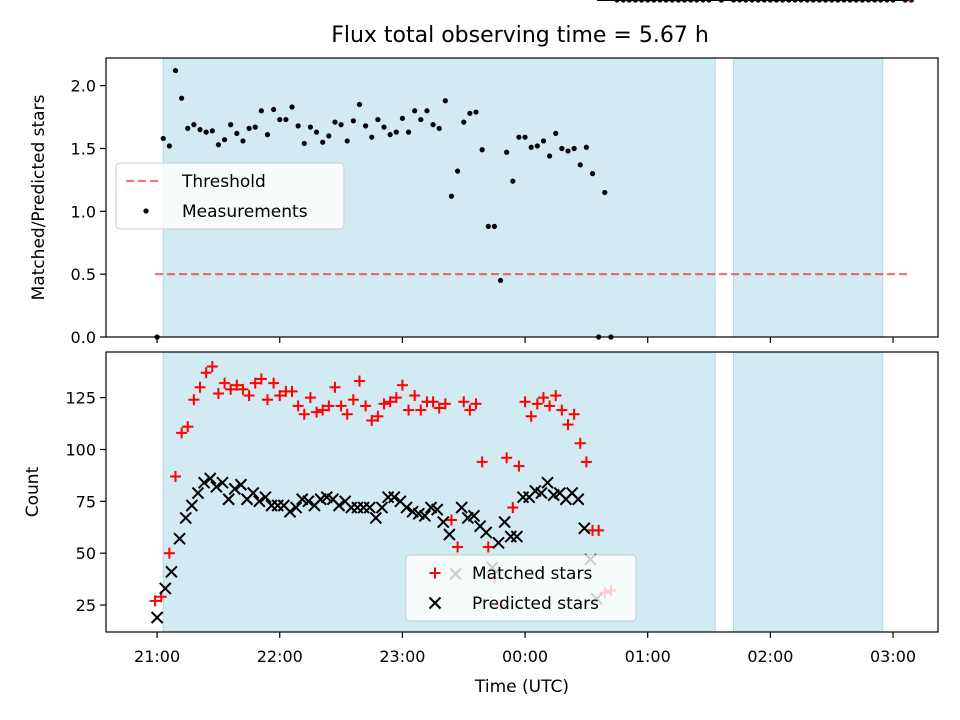 This screenshot has height=720, width=960. What do you see at coordinates (521, 687) in the screenshot?
I see `x-axis-label: Time (UTC)` at bounding box center [521, 687].